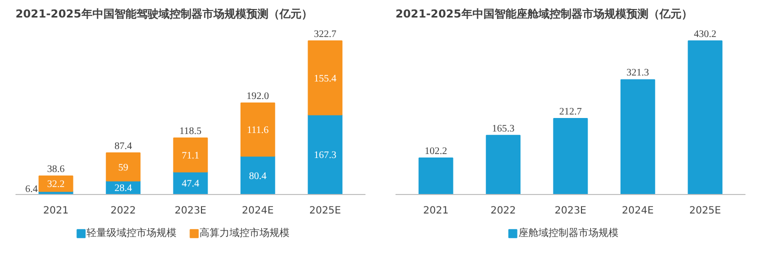 The width and height of the screenshot is (768, 271). Describe the element at coordinates (325, 34) in the screenshot. I see `total-label: 322.7` at that location.